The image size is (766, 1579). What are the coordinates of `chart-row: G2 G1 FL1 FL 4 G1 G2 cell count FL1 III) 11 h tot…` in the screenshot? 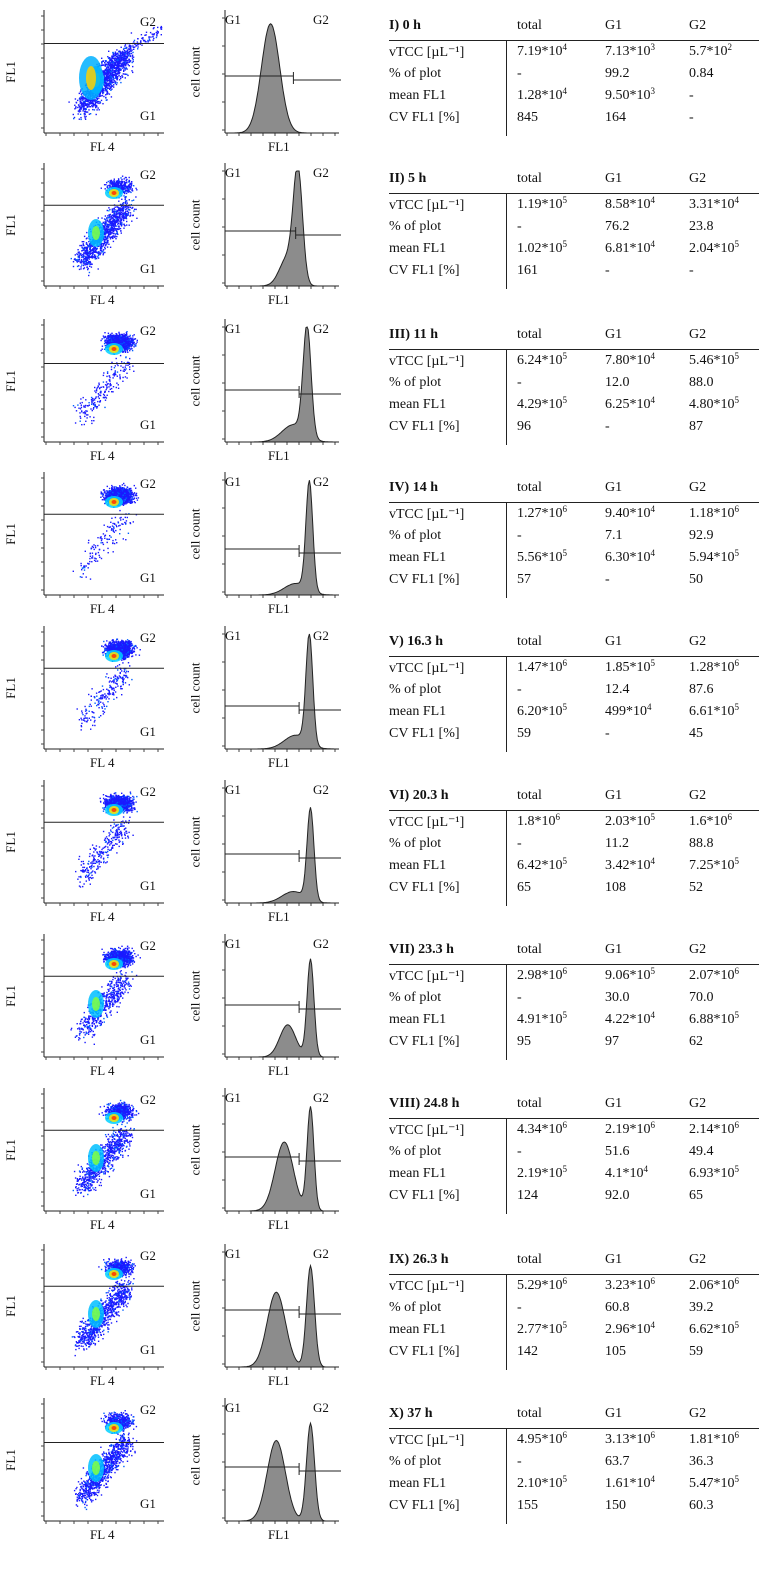 It's located at (383, 393).